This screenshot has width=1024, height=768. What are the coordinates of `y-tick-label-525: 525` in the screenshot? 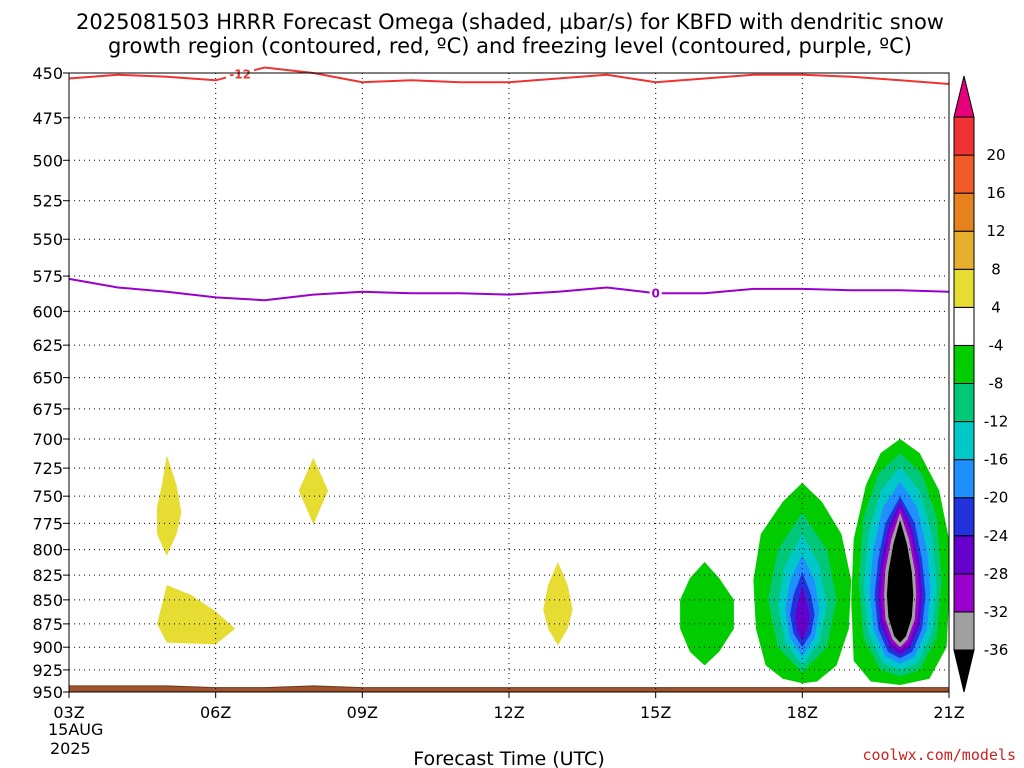 It's located at (47, 201).